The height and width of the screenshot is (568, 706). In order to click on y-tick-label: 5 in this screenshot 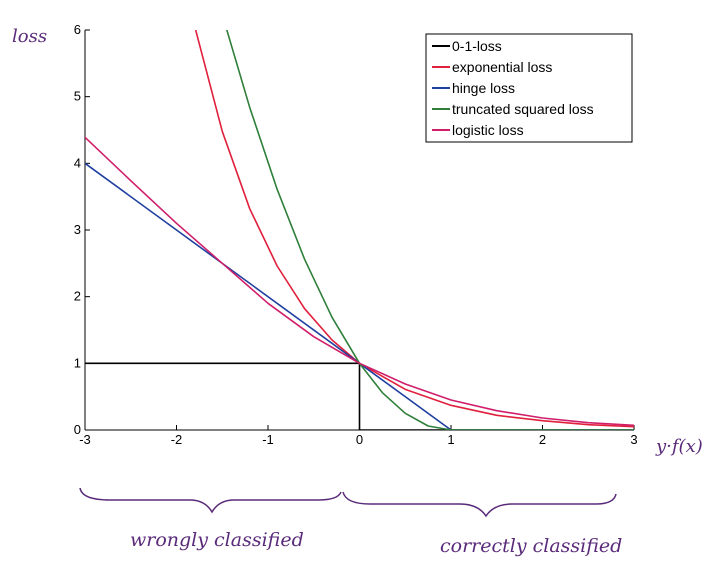, I will do `click(77, 96)`.